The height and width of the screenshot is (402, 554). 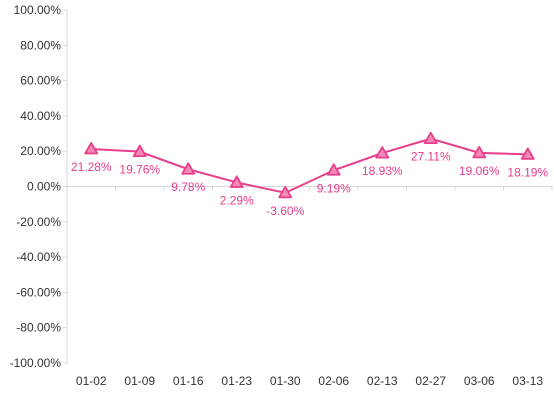 What do you see at coordinates (188, 381) in the screenshot?
I see `x-tick-label: 01-16` at bounding box center [188, 381].